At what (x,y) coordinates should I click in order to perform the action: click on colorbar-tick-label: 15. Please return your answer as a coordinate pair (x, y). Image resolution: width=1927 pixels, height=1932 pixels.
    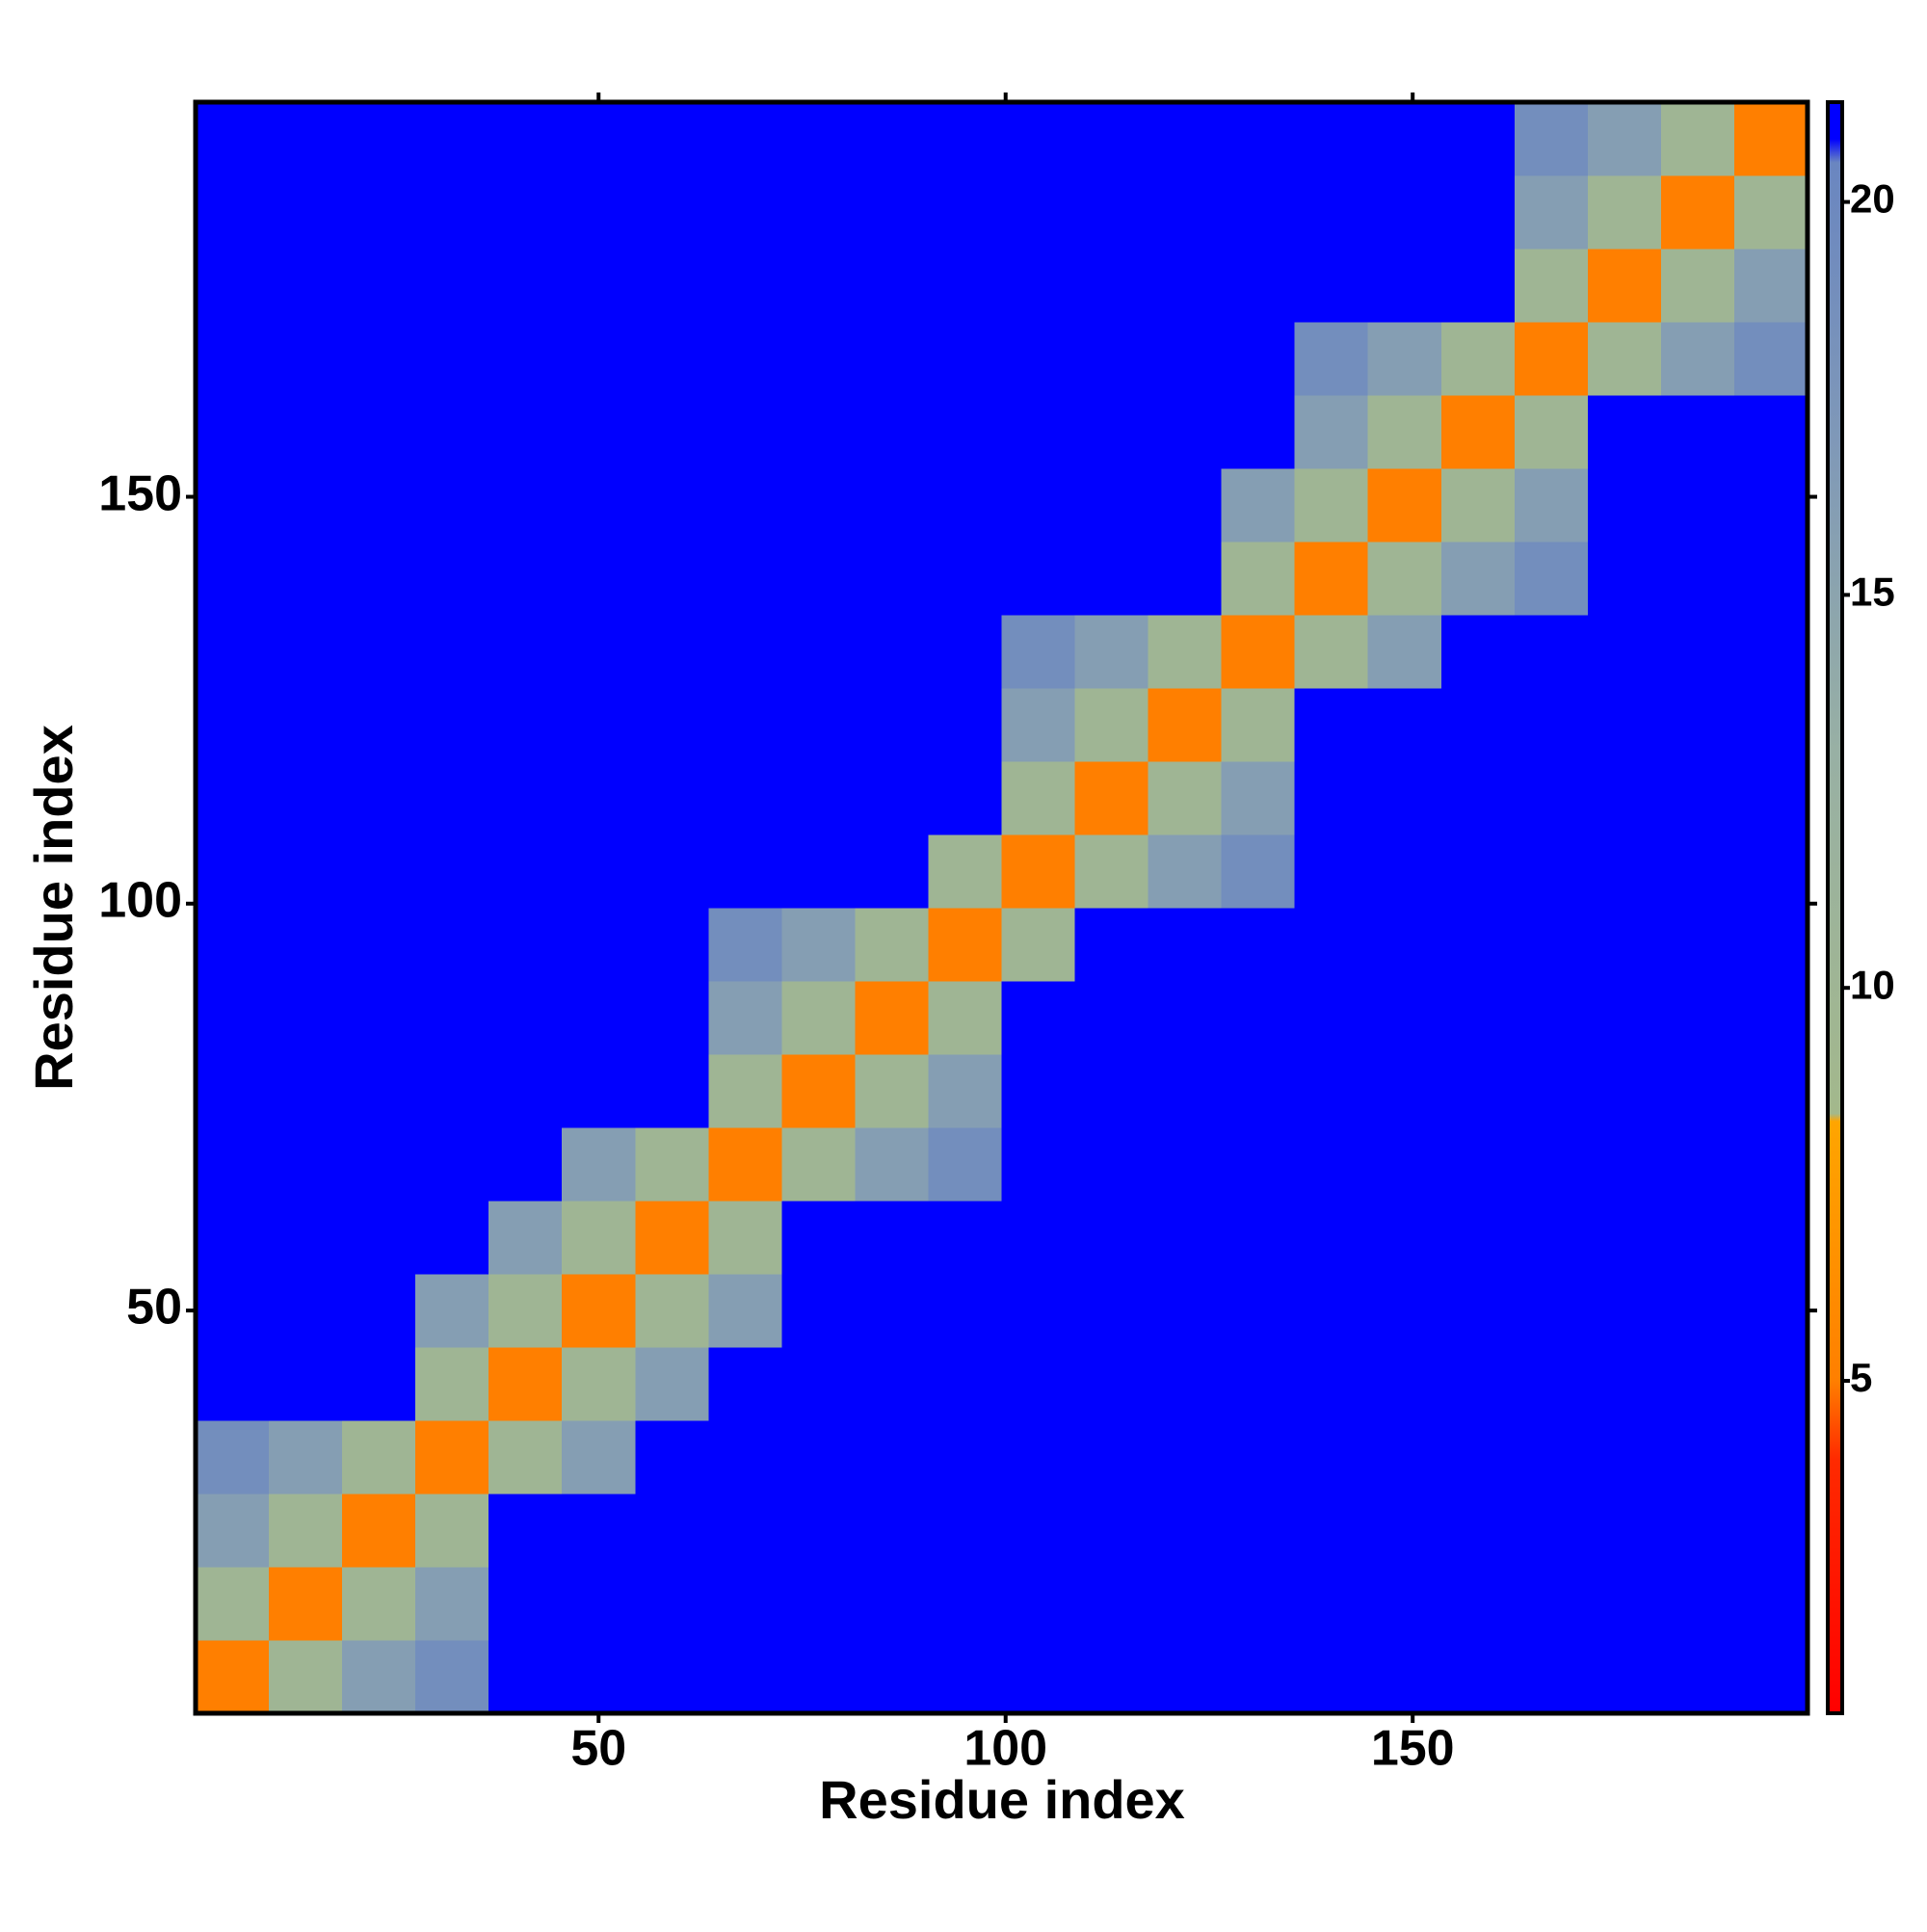
    Looking at the image, I should click on (1873, 591).